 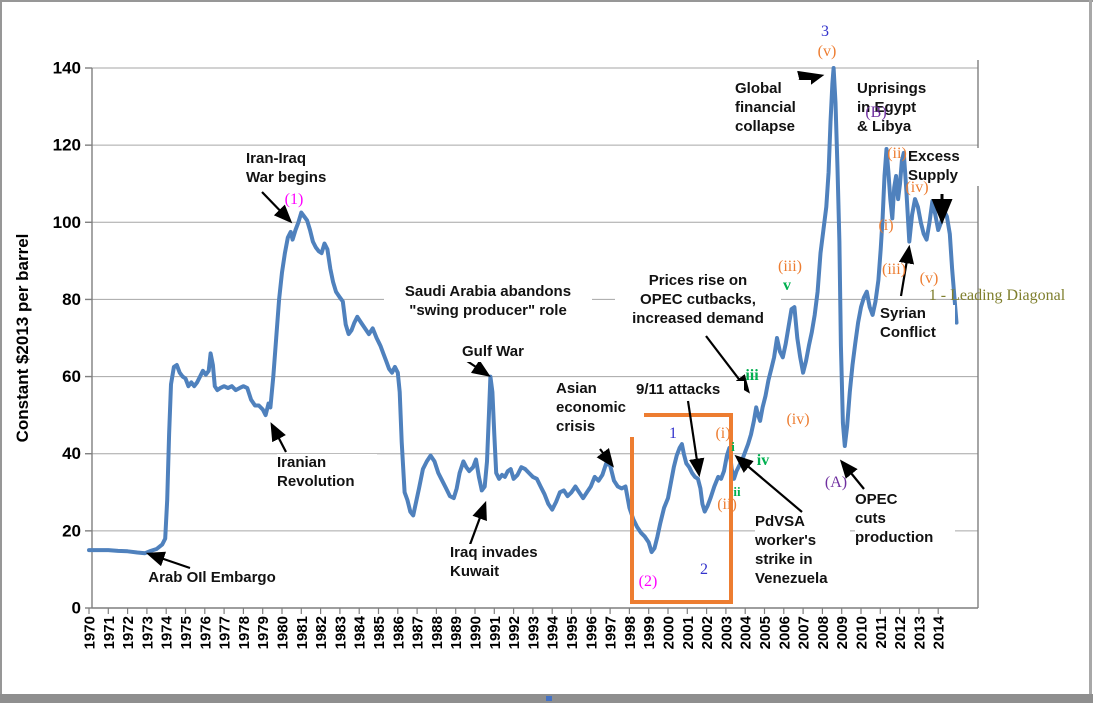 What do you see at coordinates (514, 632) in the screenshot?
I see `x-tick-label: 1992` at bounding box center [514, 632].